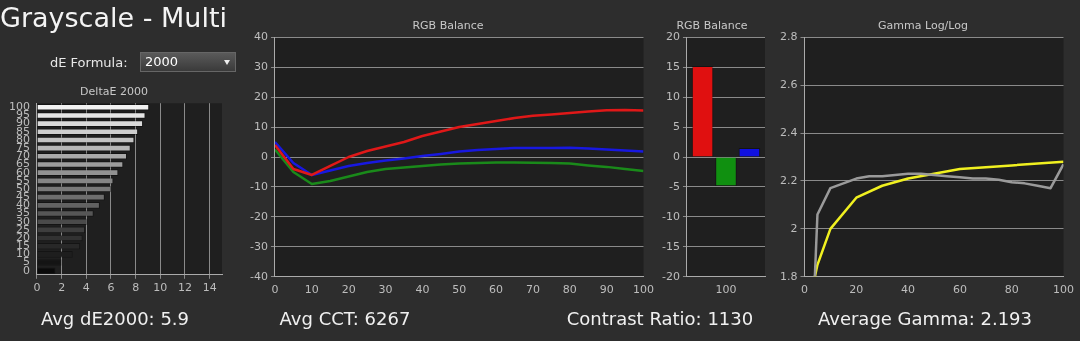  Describe the element at coordinates (114, 17) in the screenshot. I see `text: Grayscale - Multi` at that location.